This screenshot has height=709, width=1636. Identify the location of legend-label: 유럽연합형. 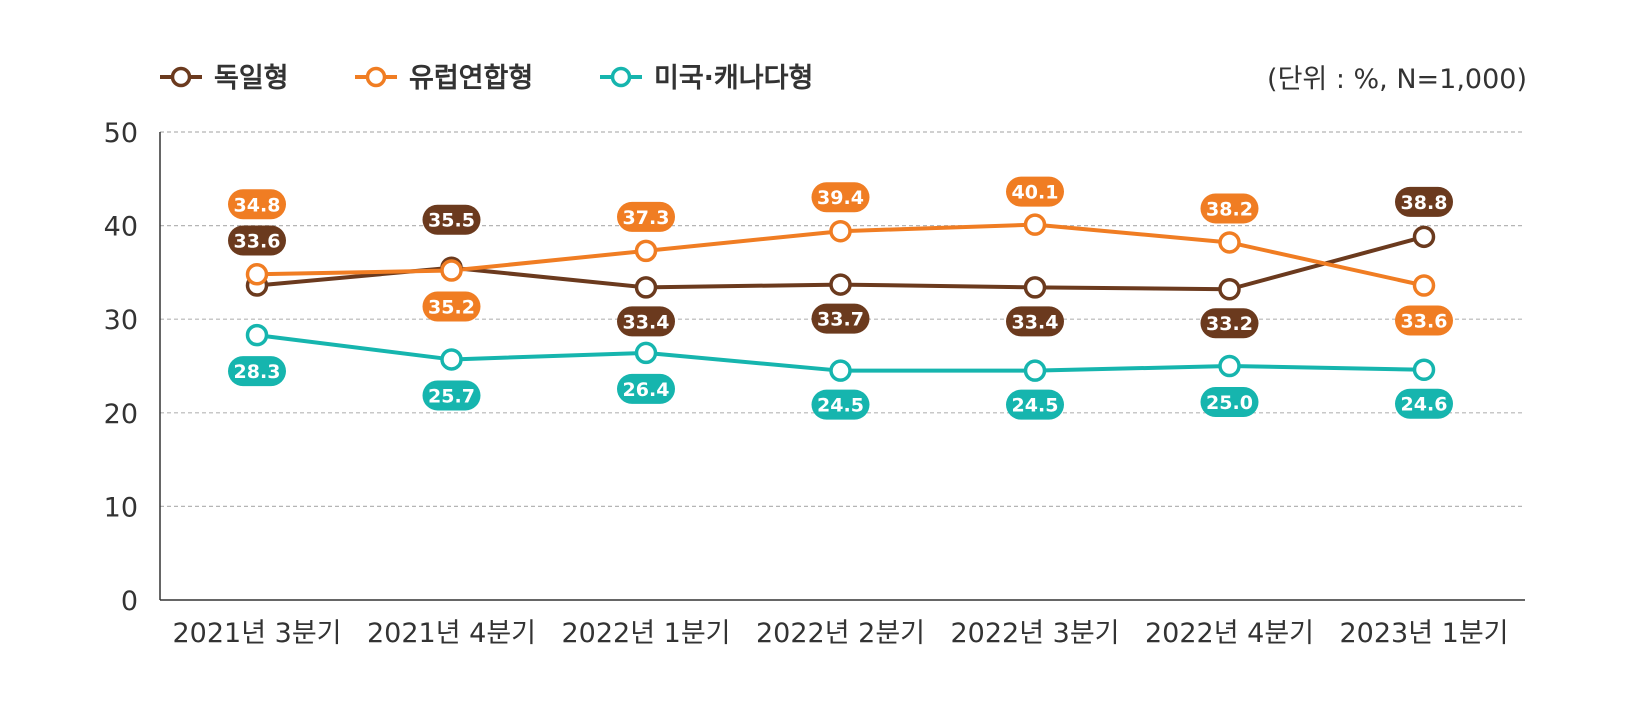
(471, 78).